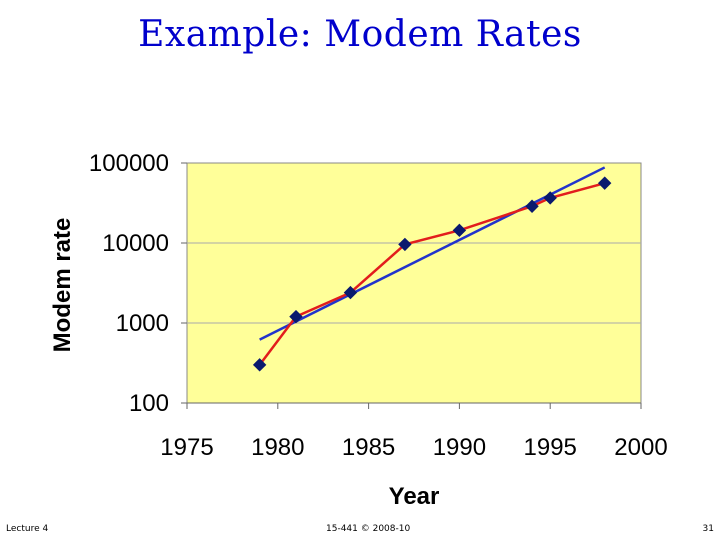 The height and width of the screenshot is (540, 720). What do you see at coordinates (708, 529) in the screenshot?
I see `footer-page-number: 31` at bounding box center [708, 529].